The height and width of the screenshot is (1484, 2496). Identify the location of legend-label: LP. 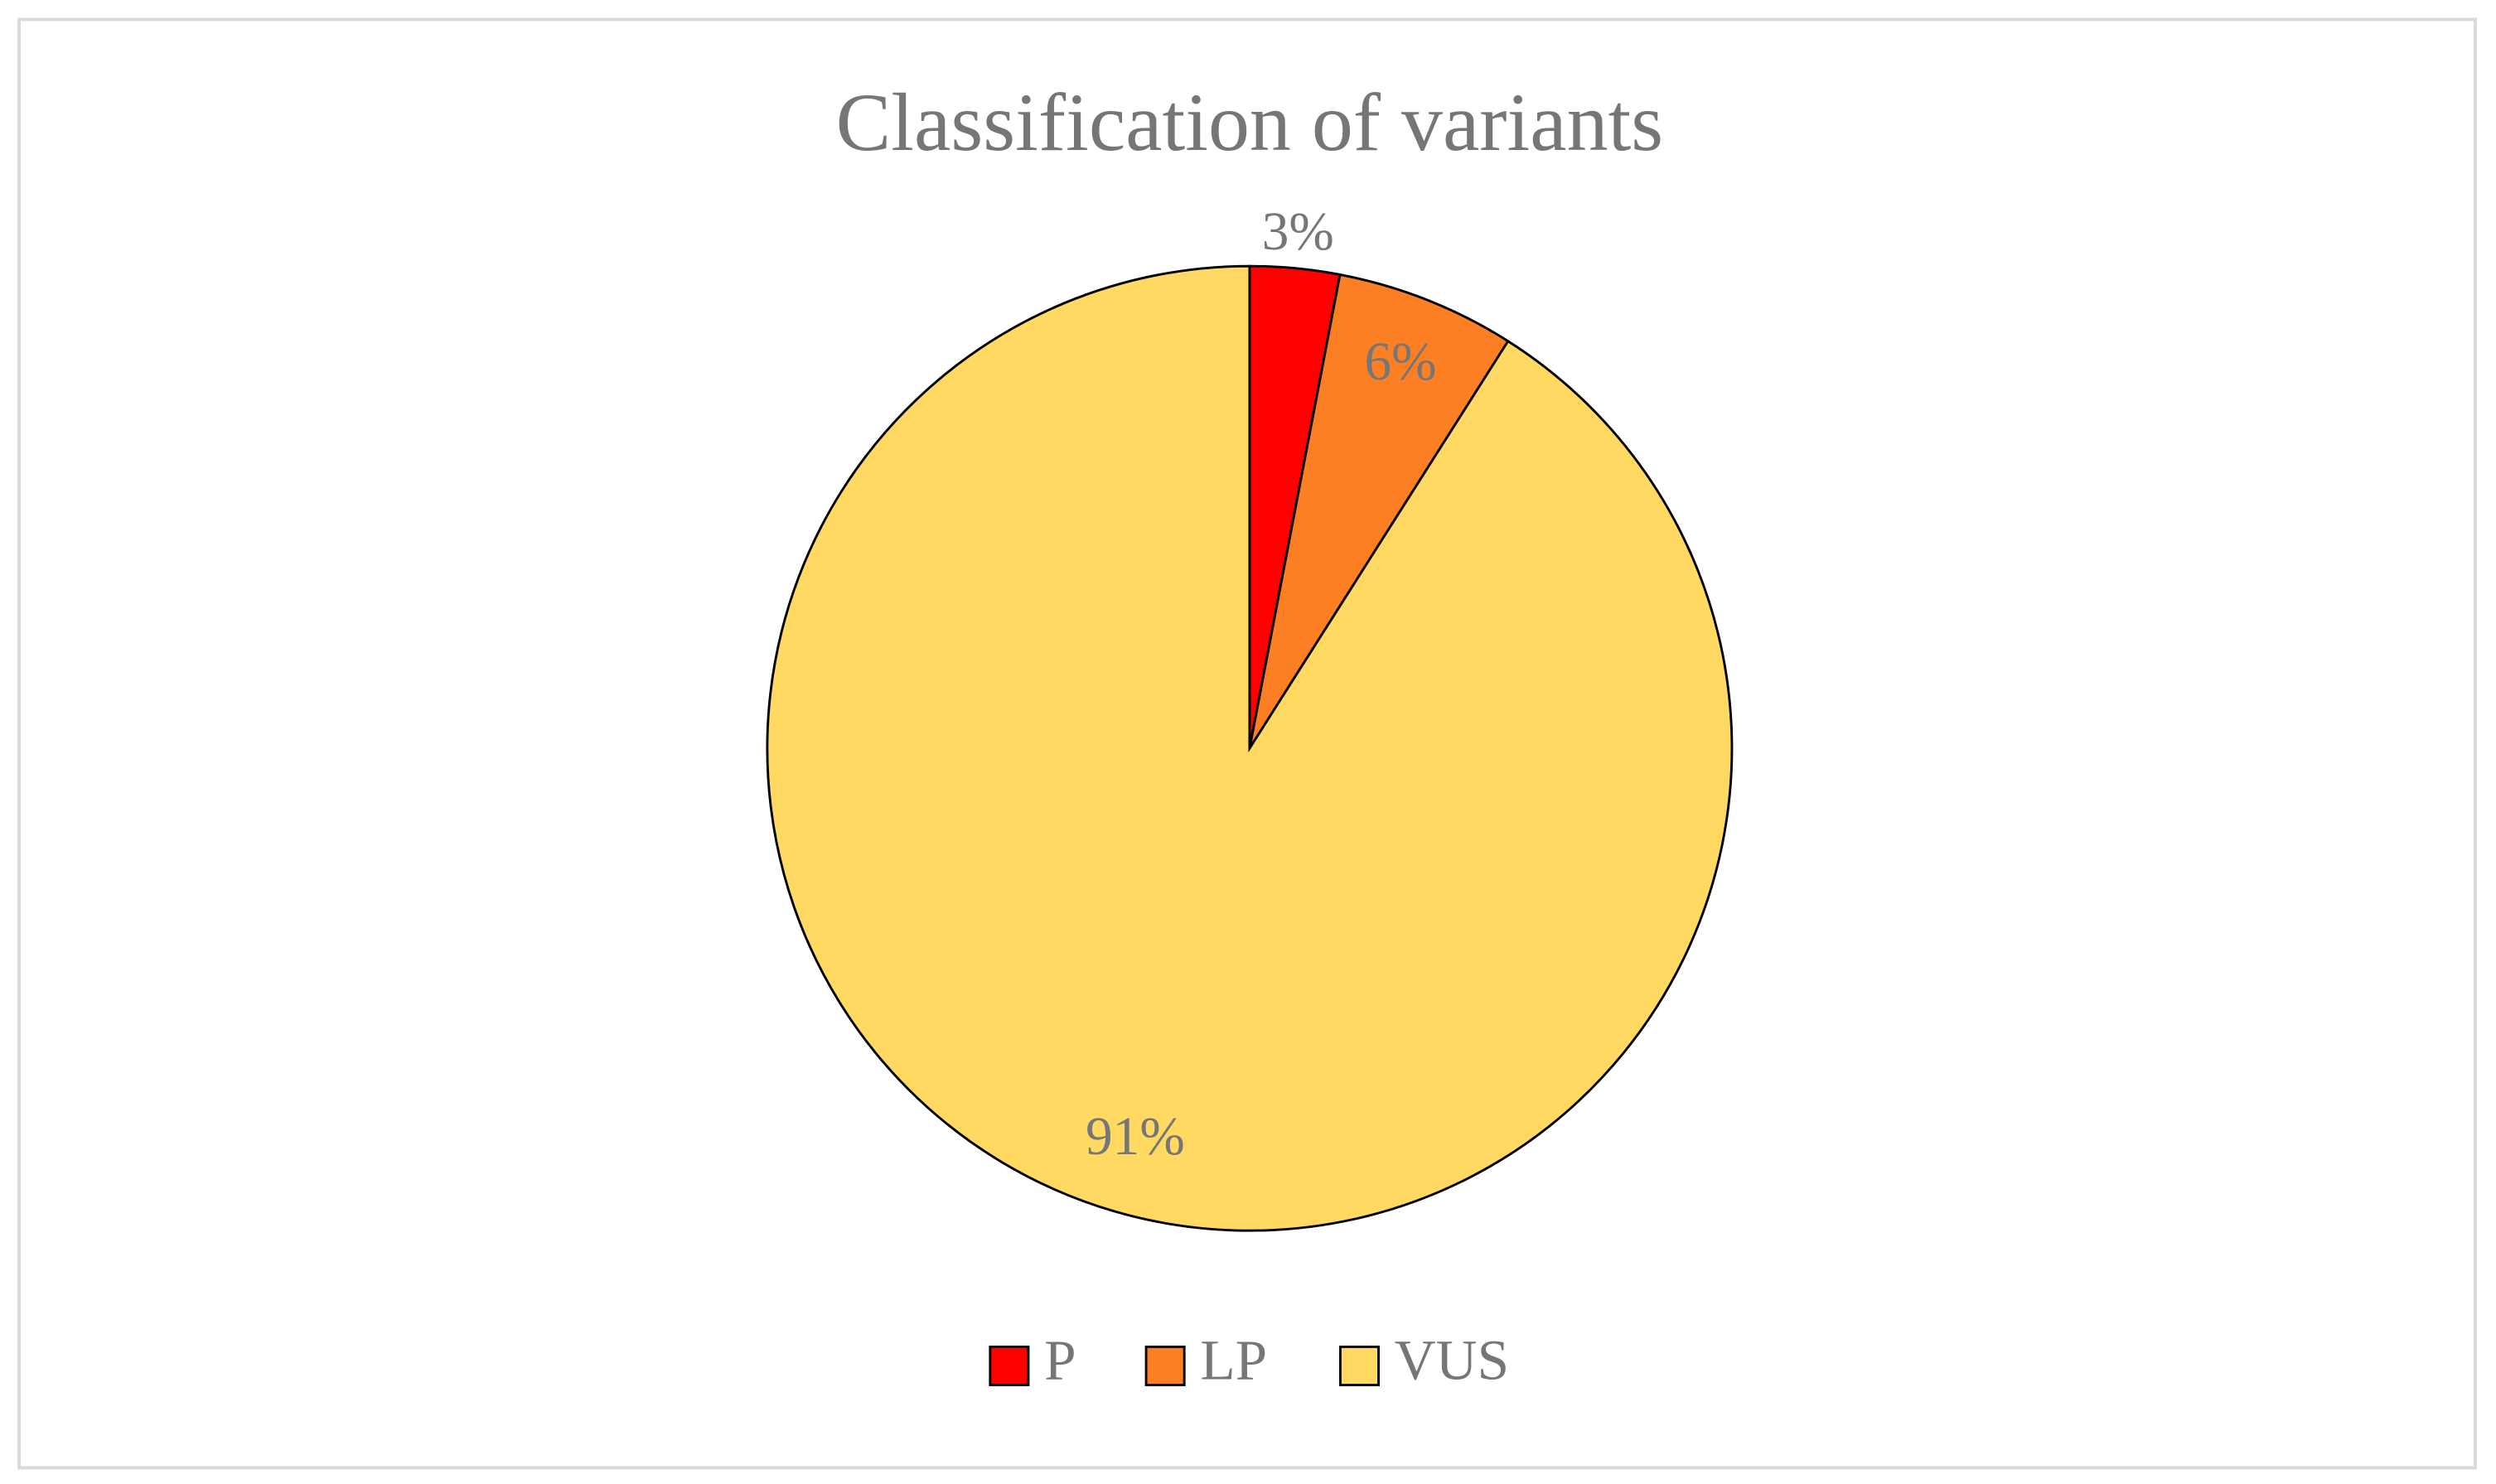
(1233, 1359).